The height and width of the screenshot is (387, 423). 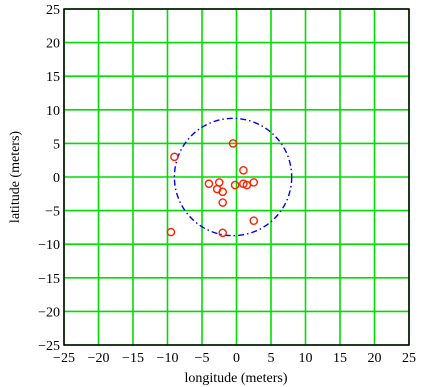 I want to click on radius-circle, so click(x=233, y=177).